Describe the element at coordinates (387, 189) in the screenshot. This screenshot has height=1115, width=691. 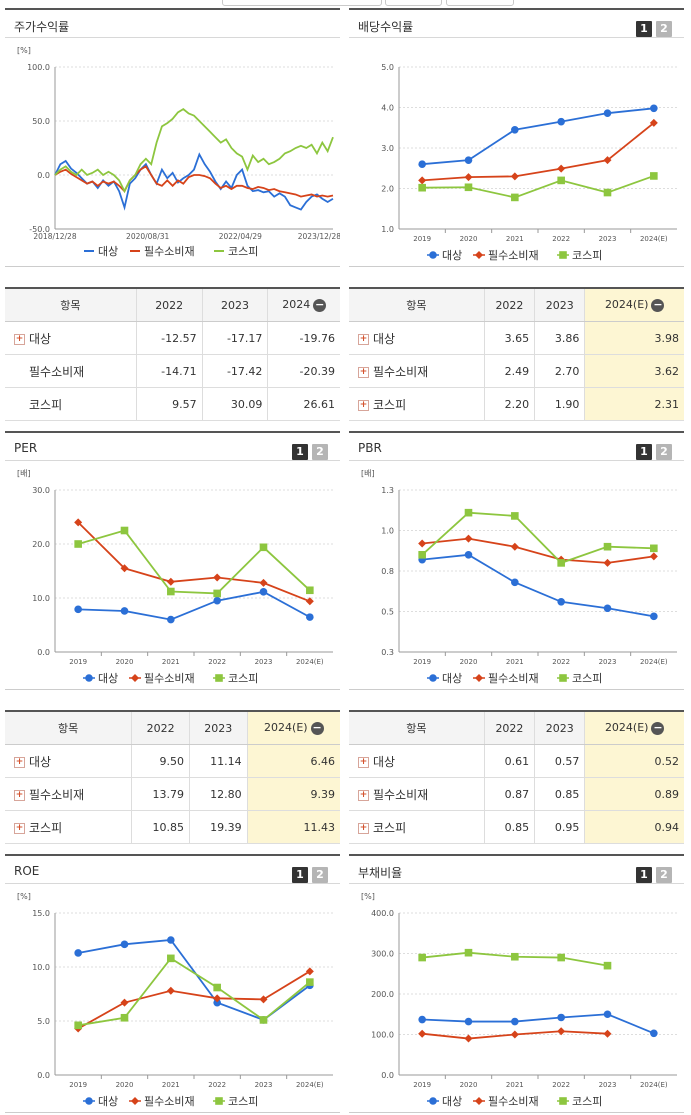
I see `y-tick-label: 2.0` at that location.